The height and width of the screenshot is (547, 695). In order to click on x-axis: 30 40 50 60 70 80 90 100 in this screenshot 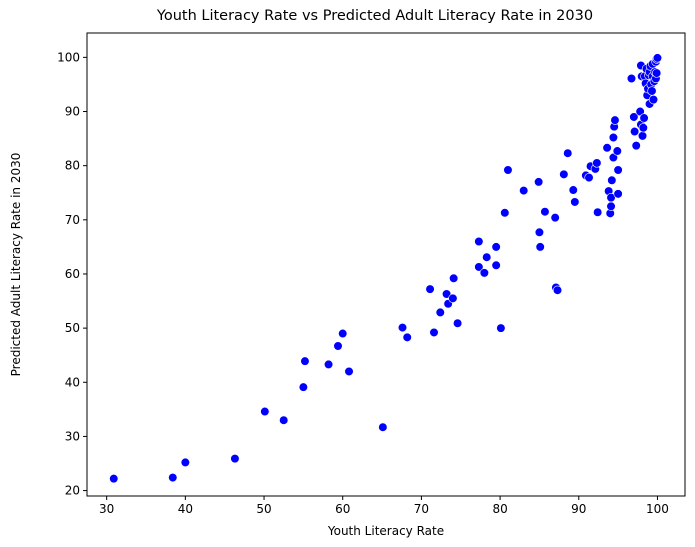, I will do `click(384, 506)`.